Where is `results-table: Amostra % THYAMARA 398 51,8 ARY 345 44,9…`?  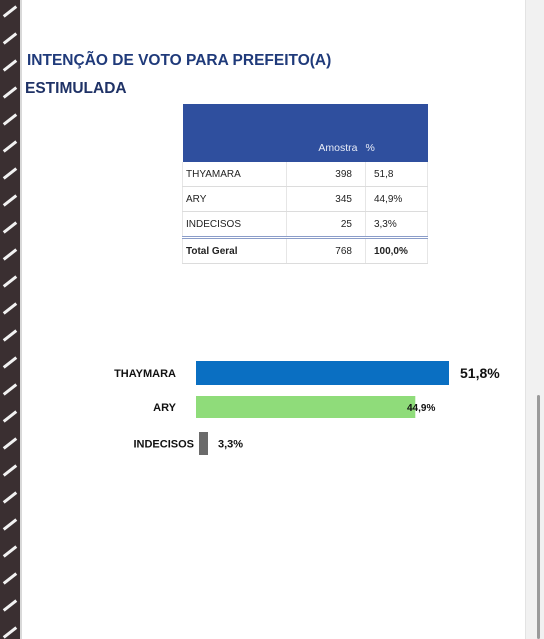 results-table: Amostra % THYAMARA 398 51,8 ARY 345 44,9… is located at coordinates (305, 184).